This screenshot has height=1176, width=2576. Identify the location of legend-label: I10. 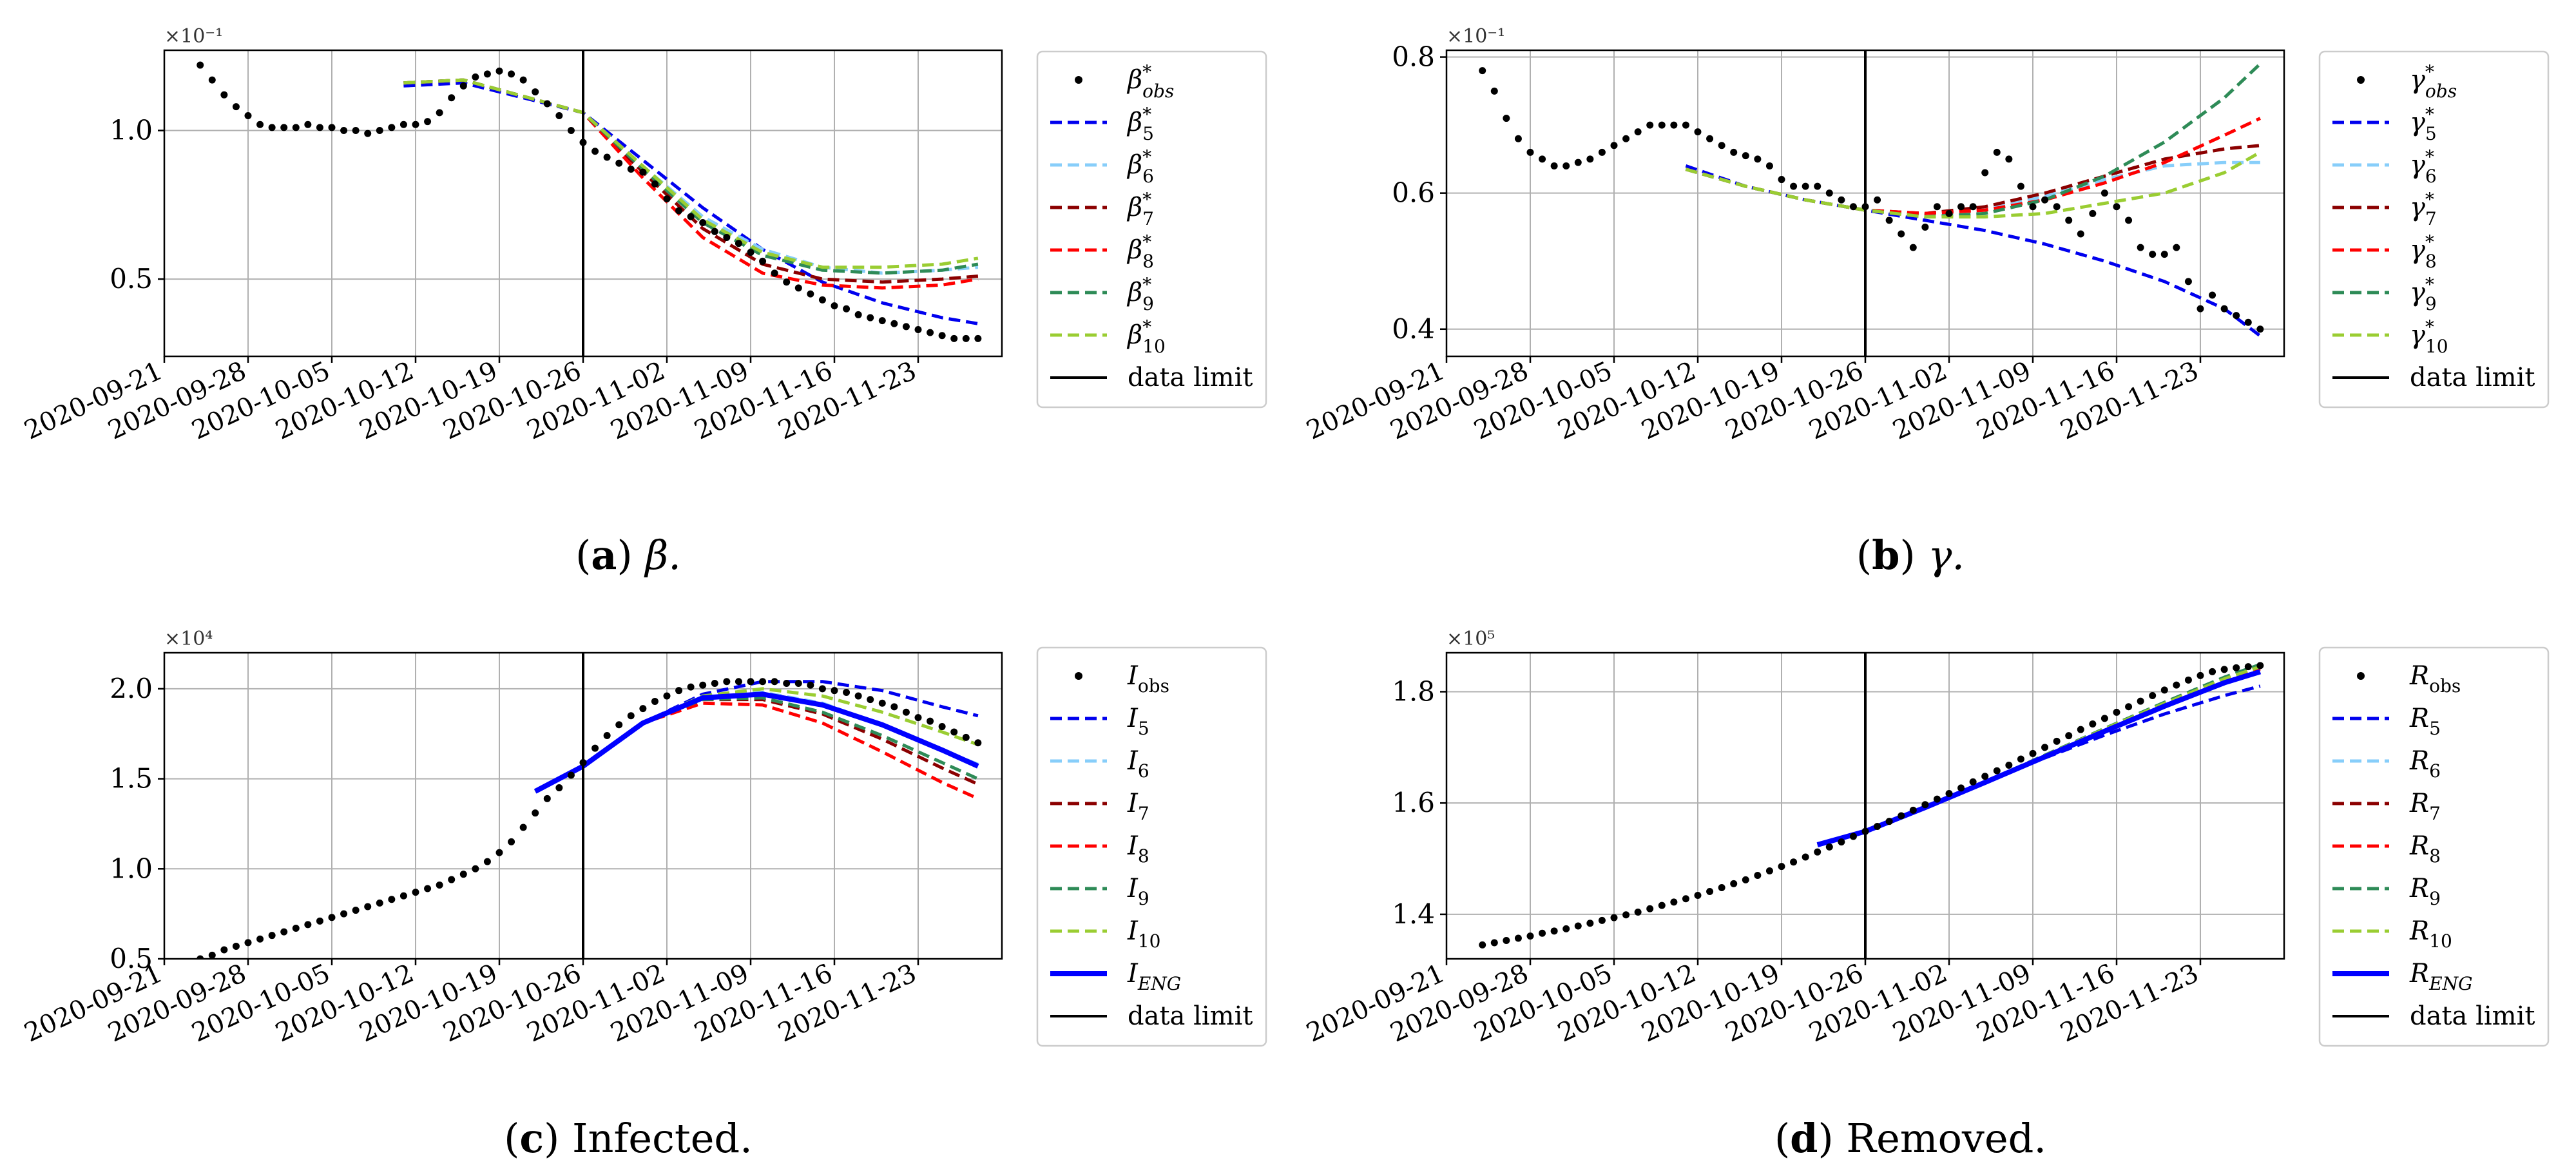
(1144, 934).